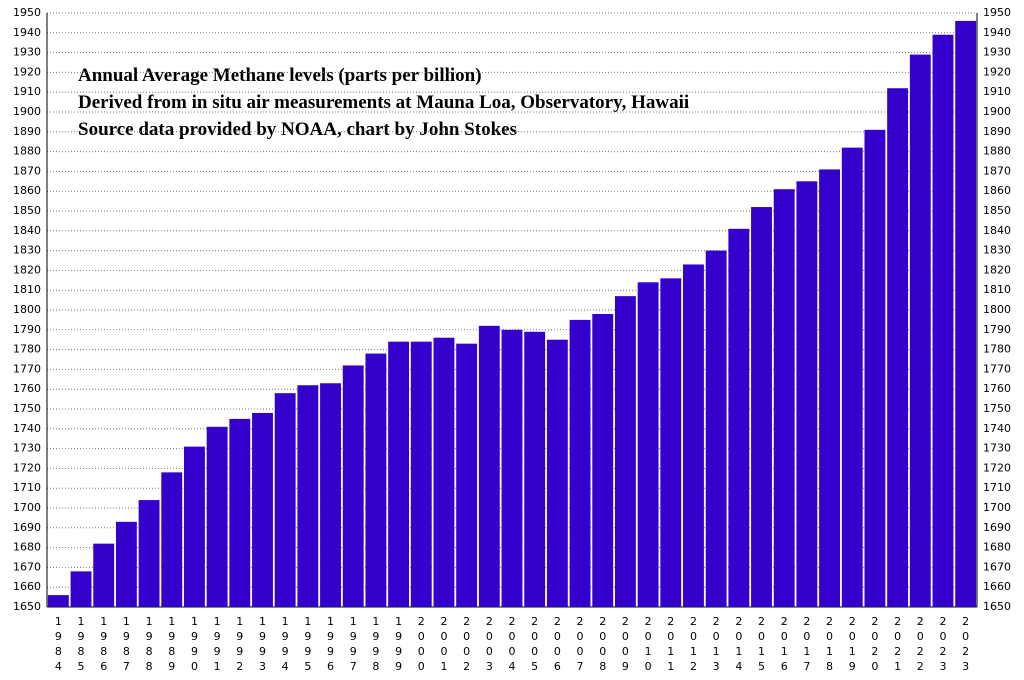 The height and width of the screenshot is (680, 1024). Describe the element at coordinates (27, 210) in the screenshot. I see `y-tick-label: 1850` at that location.